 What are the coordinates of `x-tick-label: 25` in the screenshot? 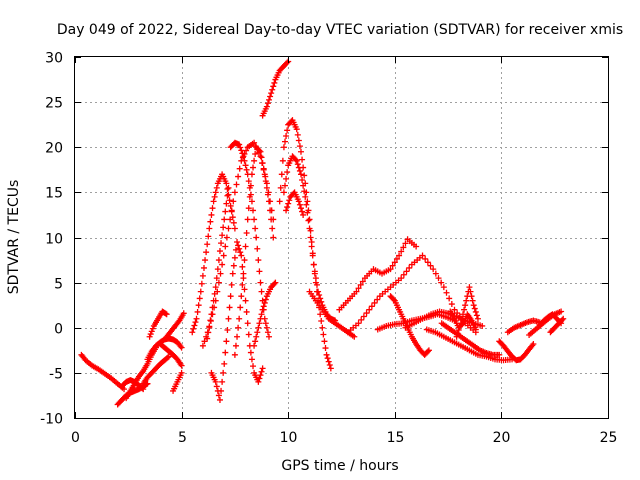 It's located at (609, 438).